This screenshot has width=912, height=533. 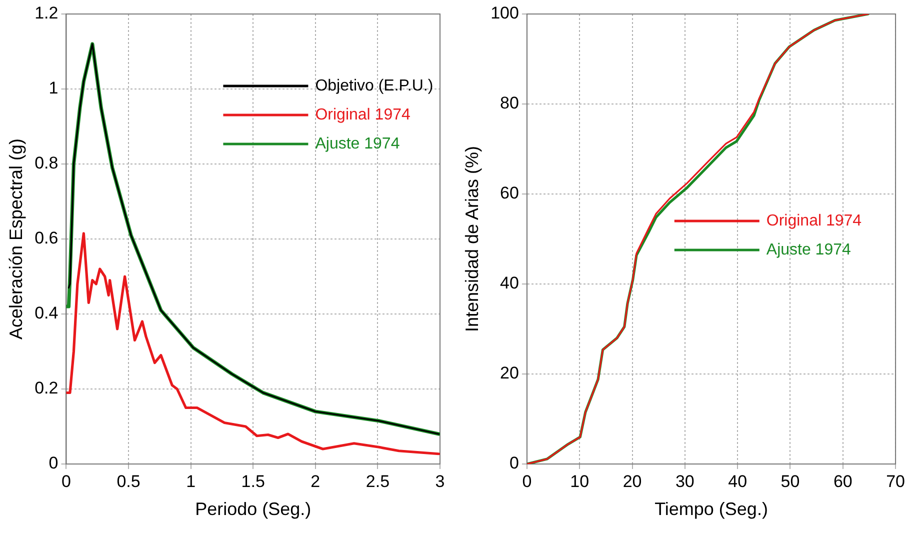 What do you see at coordinates (53, 88) in the screenshot?
I see `y-tick-label: 1` at bounding box center [53, 88].